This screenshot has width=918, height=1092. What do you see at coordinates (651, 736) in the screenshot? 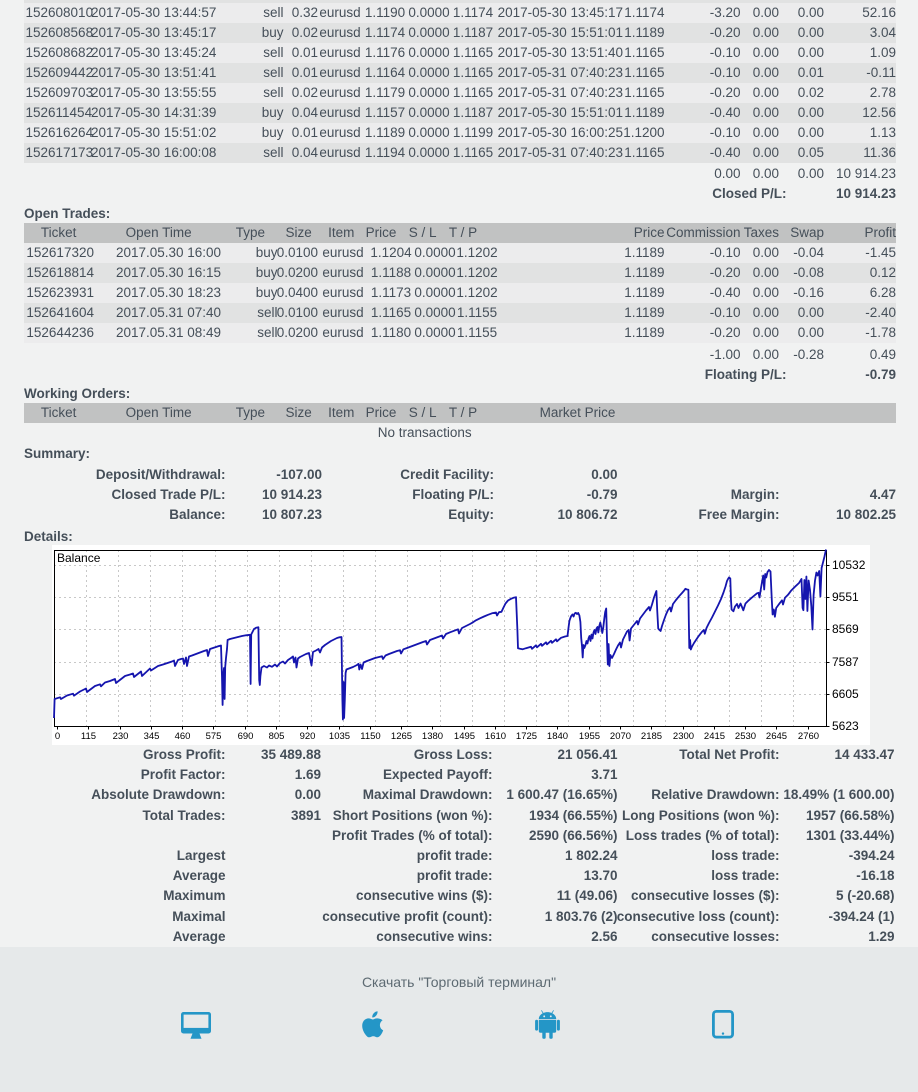
I see `svg-text: 2185` at bounding box center [651, 736].